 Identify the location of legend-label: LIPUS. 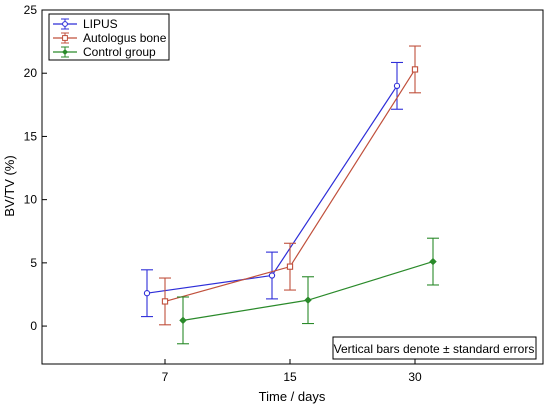
(100, 24).